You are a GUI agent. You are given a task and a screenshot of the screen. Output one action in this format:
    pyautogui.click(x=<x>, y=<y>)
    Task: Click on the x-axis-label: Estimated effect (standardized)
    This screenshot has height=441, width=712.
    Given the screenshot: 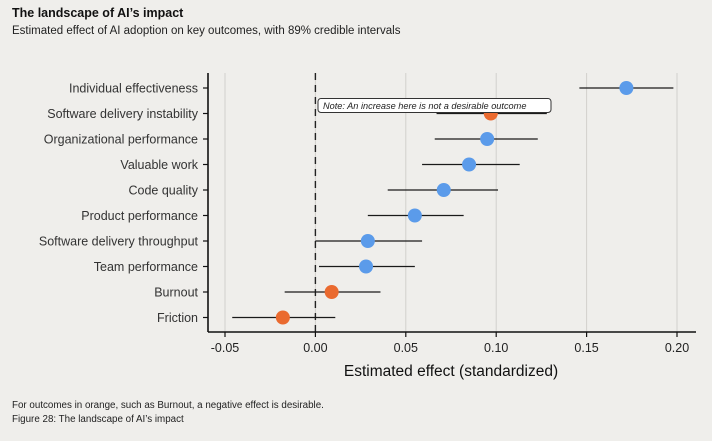 What is the action you would take?
    pyautogui.click(x=451, y=371)
    